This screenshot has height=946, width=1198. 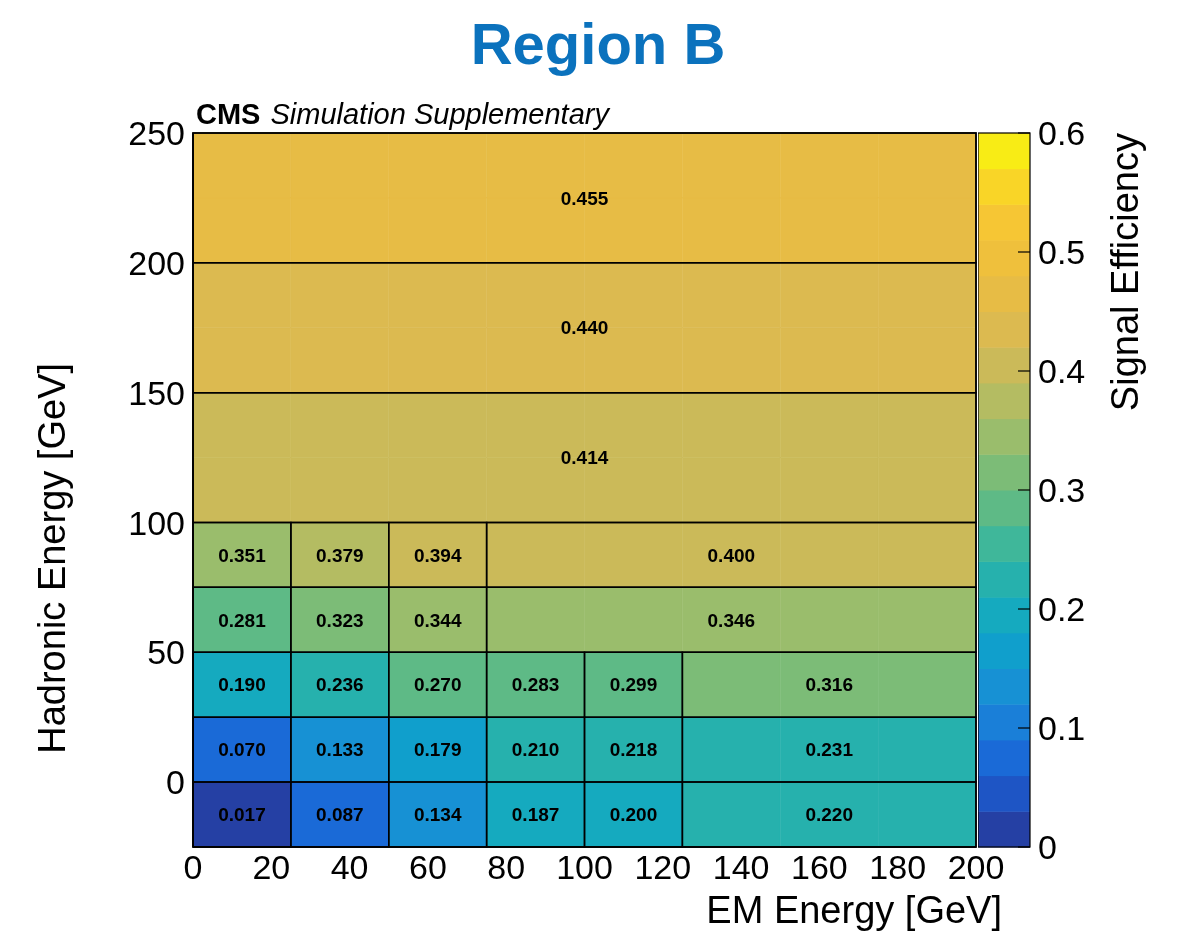 What do you see at coordinates (437, 815) in the screenshot?
I see `data-label: 0.134` at bounding box center [437, 815].